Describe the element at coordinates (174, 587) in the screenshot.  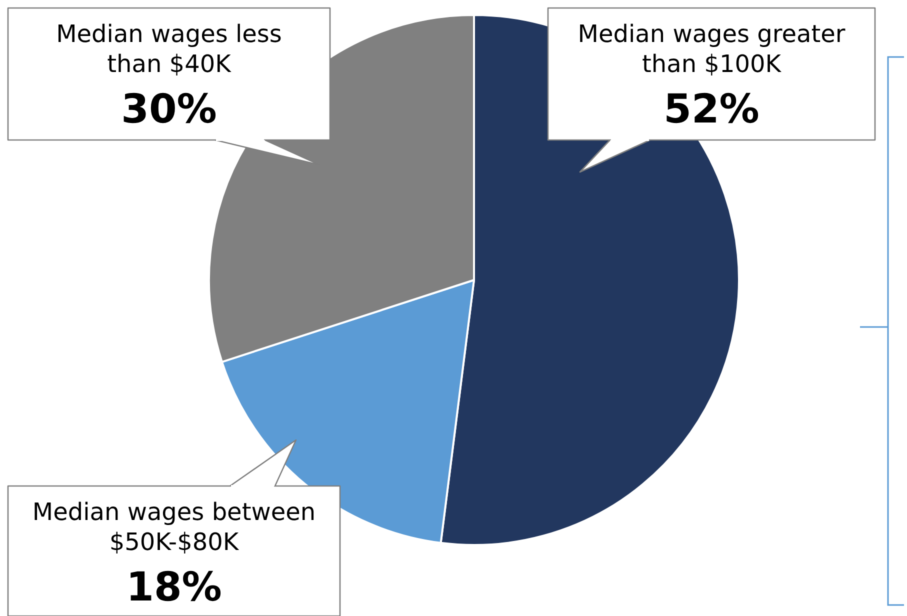
I see `data-label: 18%` at that location.